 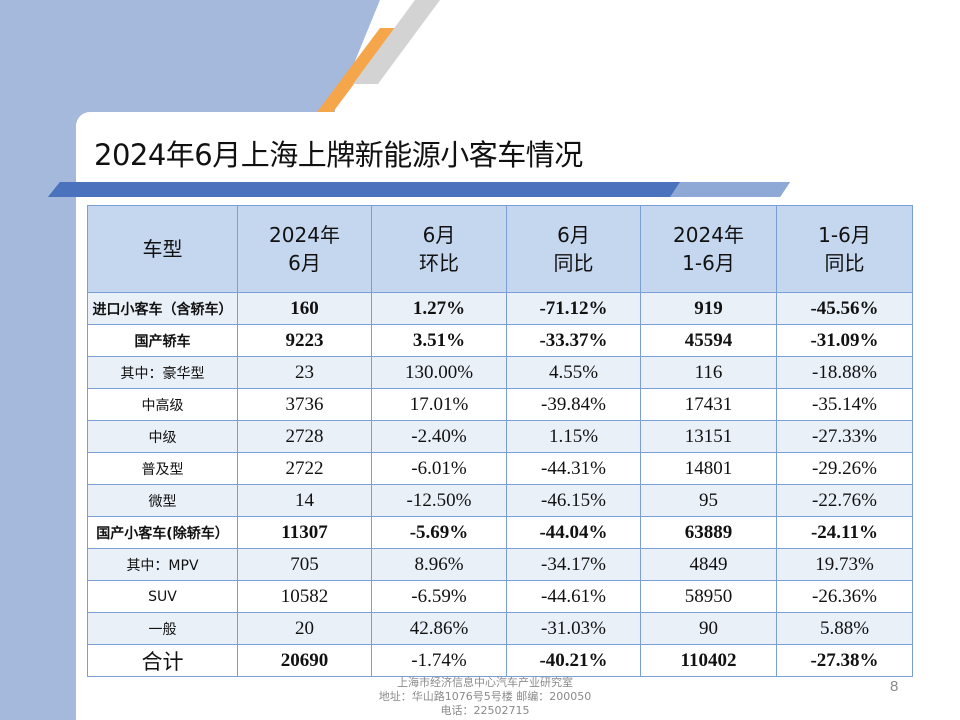 I want to click on cell-mom: -2.40%, so click(x=439, y=436).